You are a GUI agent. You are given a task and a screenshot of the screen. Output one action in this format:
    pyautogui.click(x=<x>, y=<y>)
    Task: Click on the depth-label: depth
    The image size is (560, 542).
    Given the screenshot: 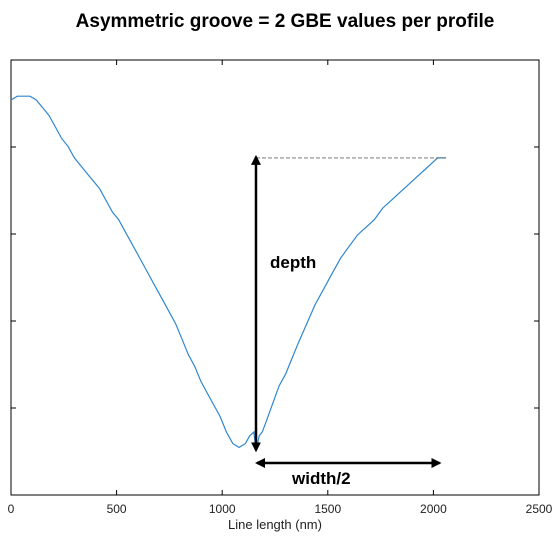 What is the action you would take?
    pyautogui.click(x=293, y=262)
    